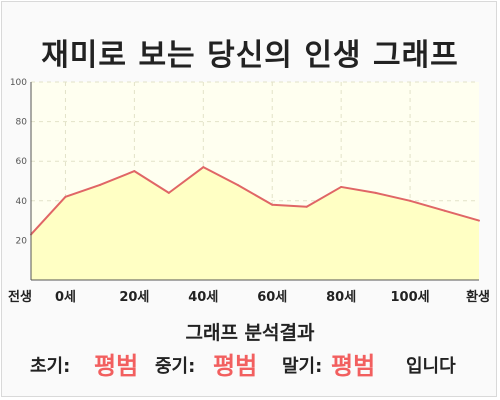 This screenshot has width=500, height=400. What do you see at coordinates (250, 55) in the screenshot?
I see `page-title: 재미로 보는 당신의 인생 그래프` at bounding box center [250, 55].